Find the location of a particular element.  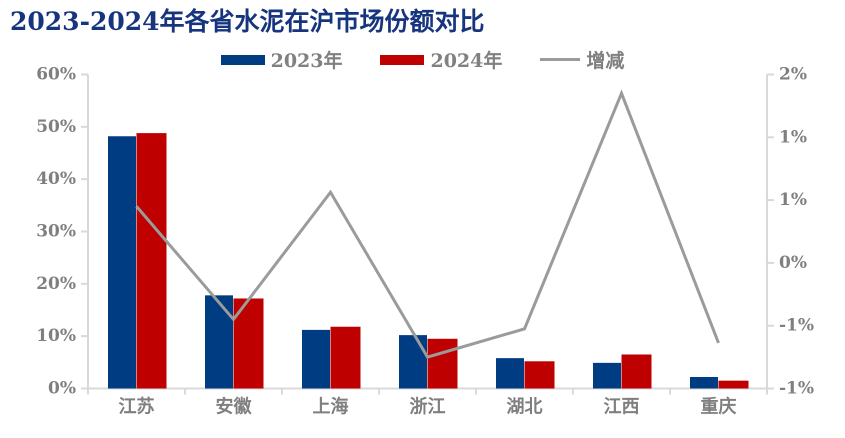

legend-swatch-2023-icon is located at coordinates (242, 59).